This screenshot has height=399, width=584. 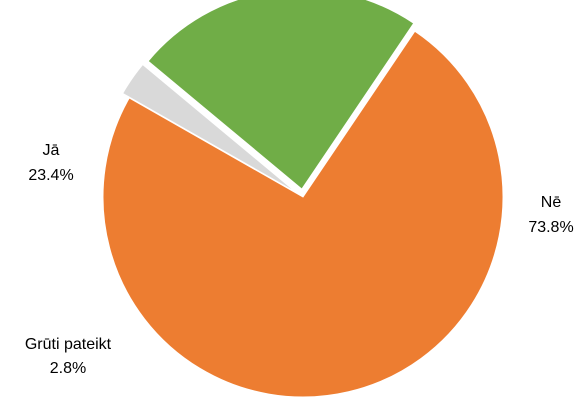 I want to click on slice-label-ja: Jā, so click(x=51, y=150).